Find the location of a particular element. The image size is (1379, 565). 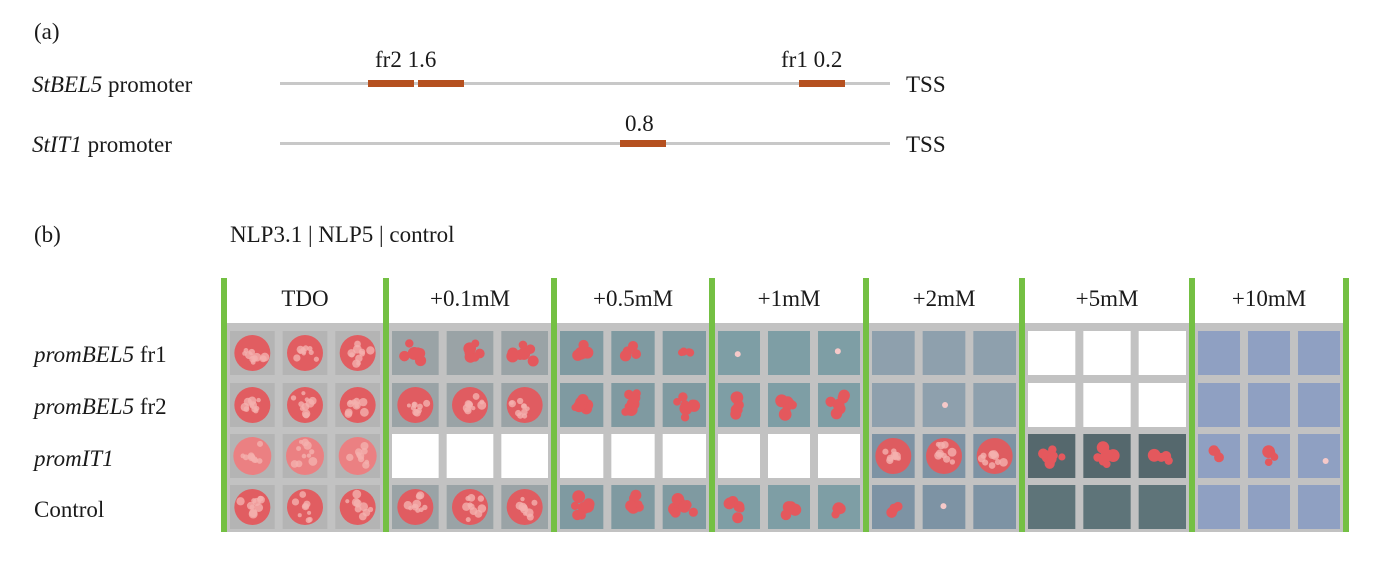

row-label-promit1-italic: promIT1 is located at coordinates (74, 458).